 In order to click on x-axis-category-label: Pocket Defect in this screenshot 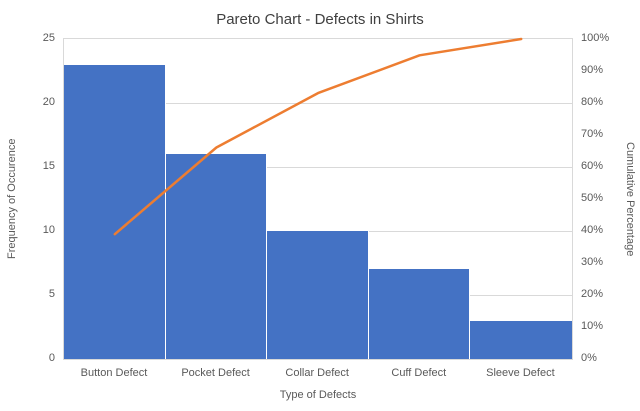, I will do `click(215, 373)`.